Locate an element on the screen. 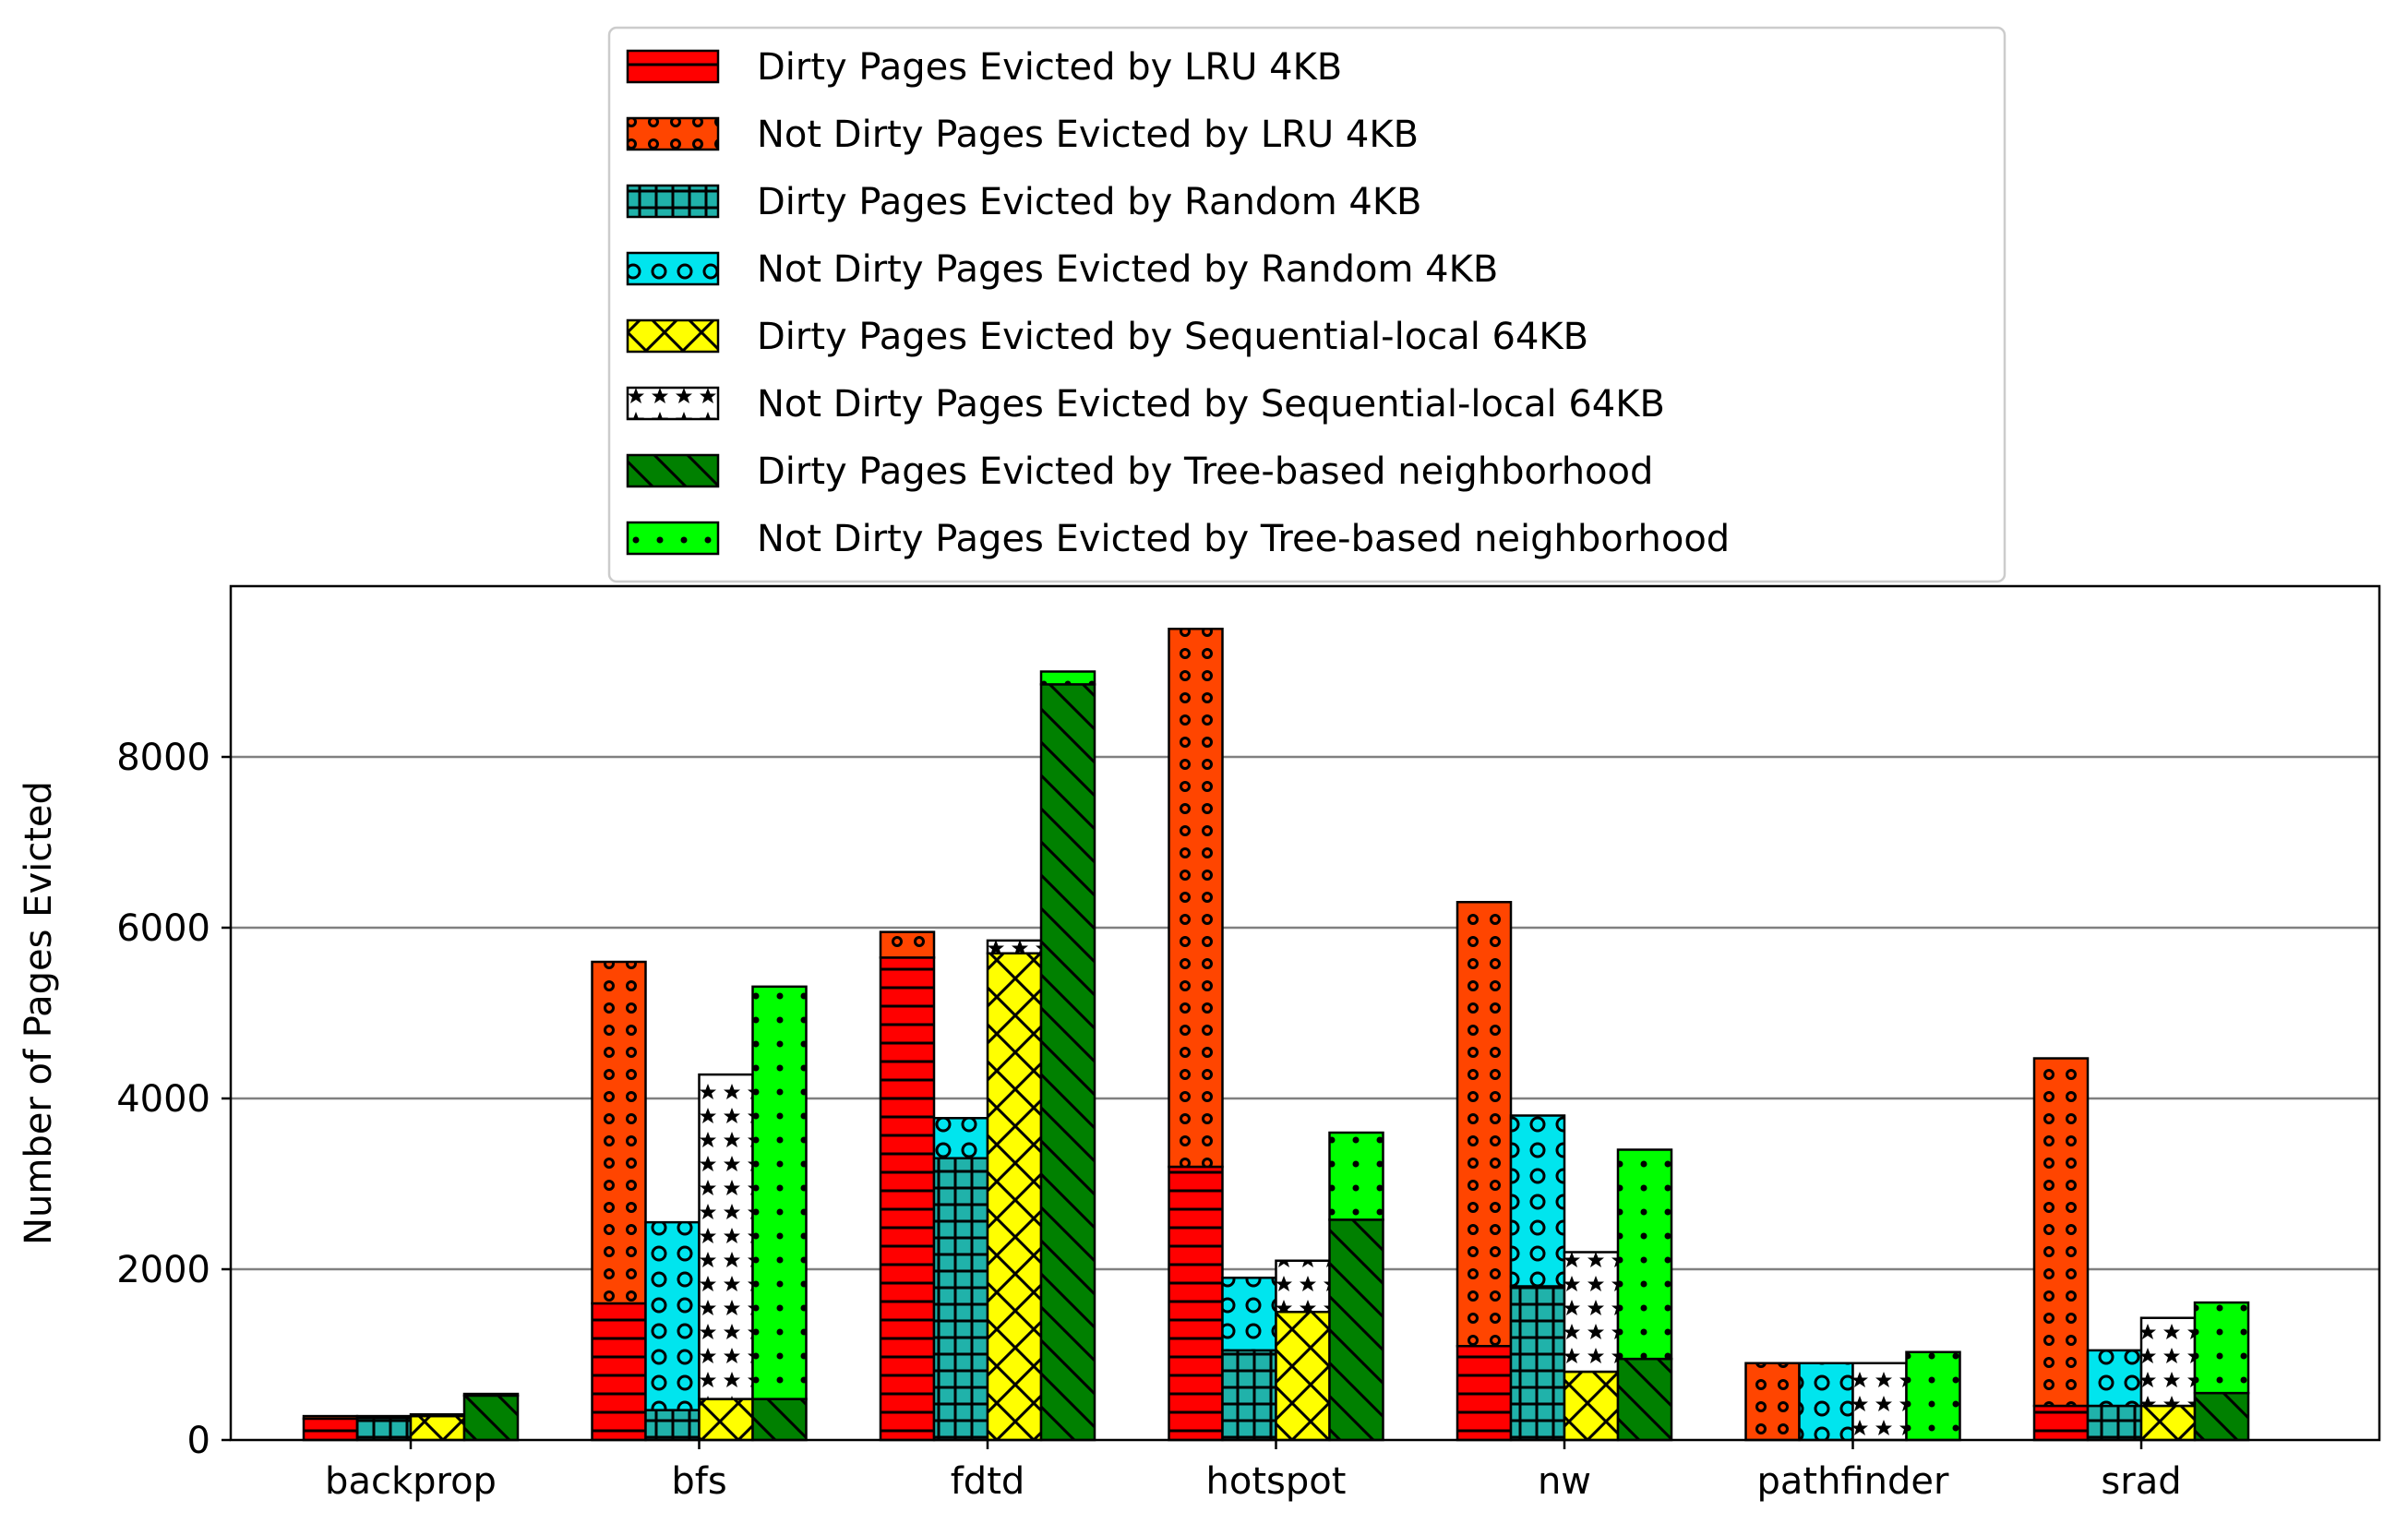  legend-label-dirty-random: Dirty Pages Evicted by Random 4KB is located at coordinates (1089, 202).